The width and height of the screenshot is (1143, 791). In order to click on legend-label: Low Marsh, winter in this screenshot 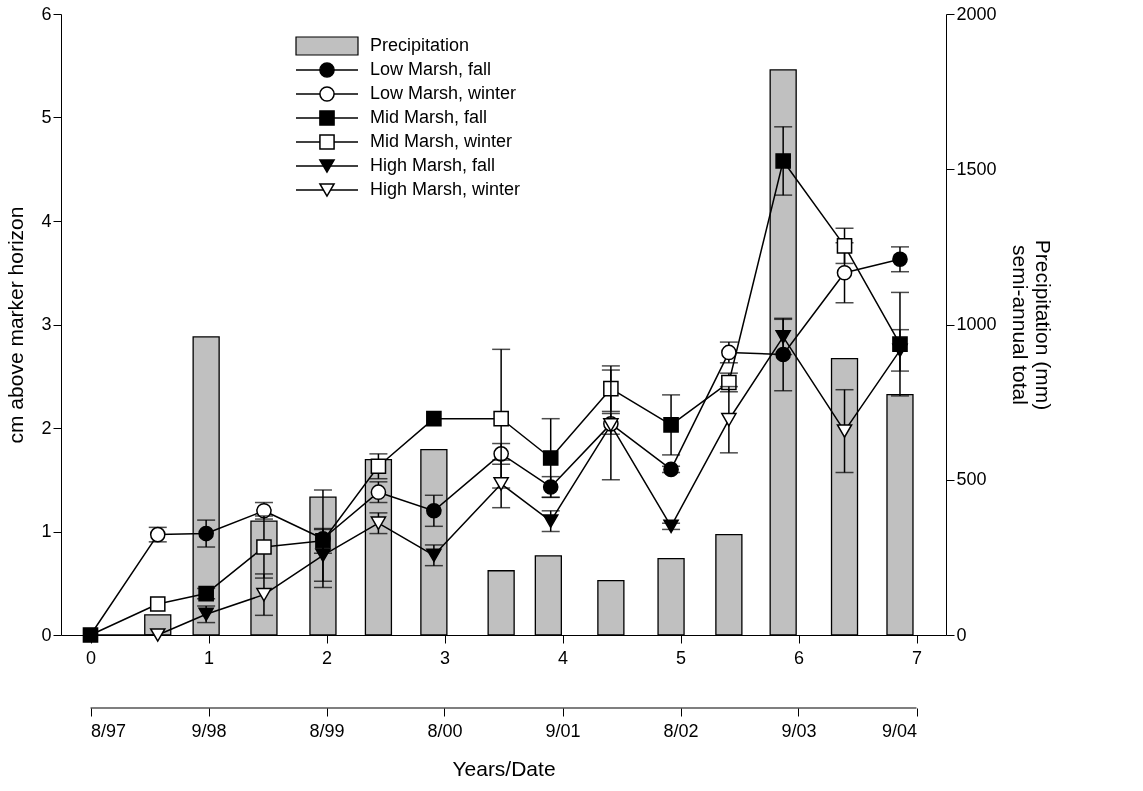, I will do `click(443, 93)`.